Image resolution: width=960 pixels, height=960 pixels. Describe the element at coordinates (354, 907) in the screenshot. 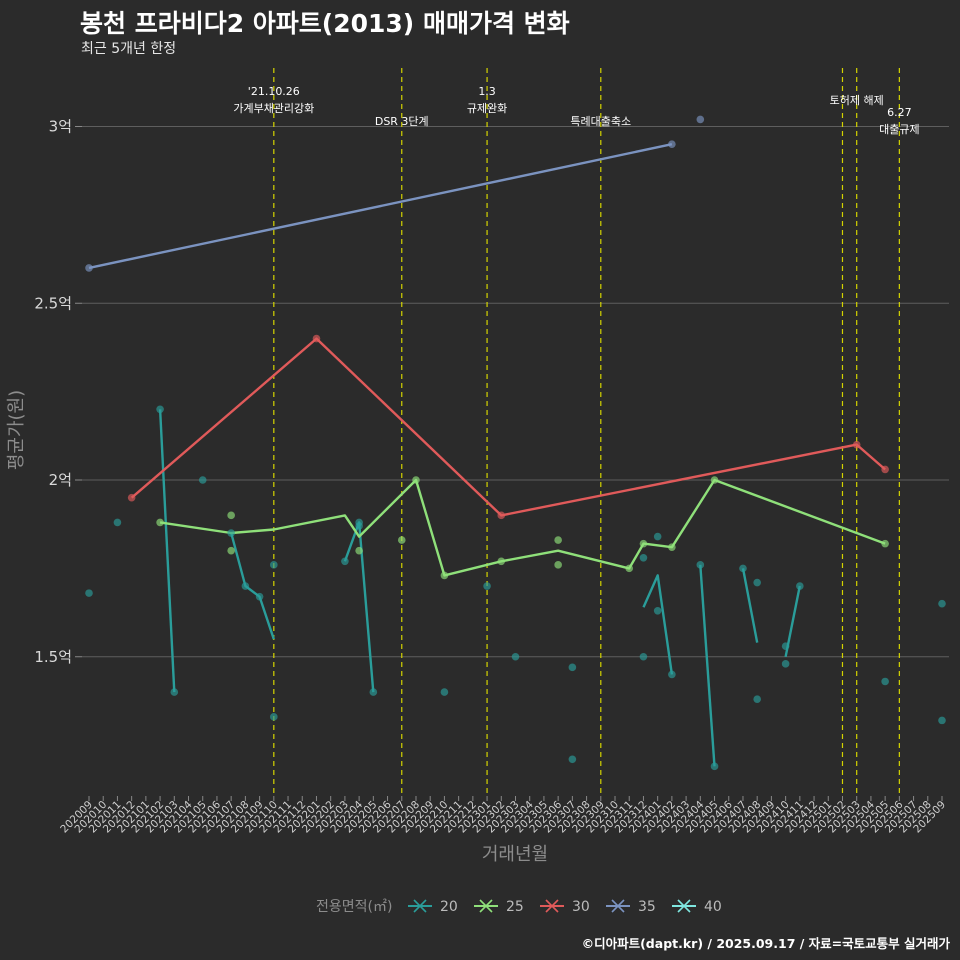

I see `legend-title: 전용면적(㎡)` at that location.